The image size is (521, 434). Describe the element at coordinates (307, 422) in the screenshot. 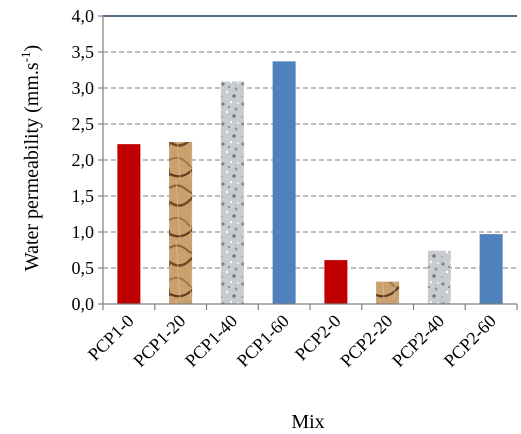

I see `x-axis-title: Mix` at that location.